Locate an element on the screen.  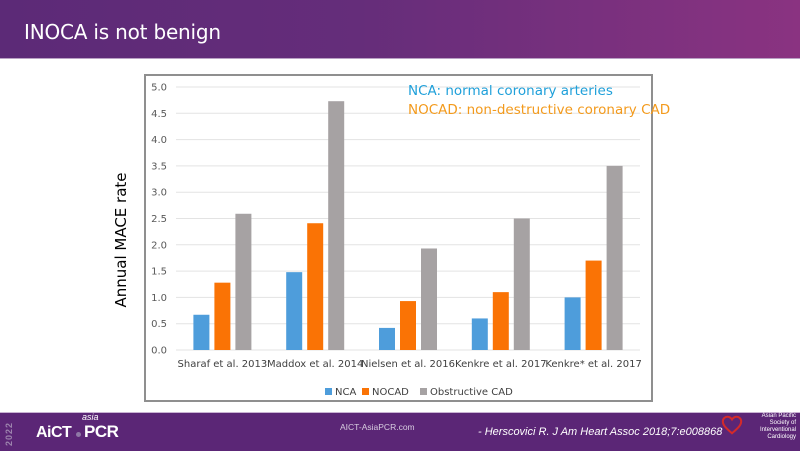
category-label: Maddox et al. 2014 is located at coordinates (315, 364).